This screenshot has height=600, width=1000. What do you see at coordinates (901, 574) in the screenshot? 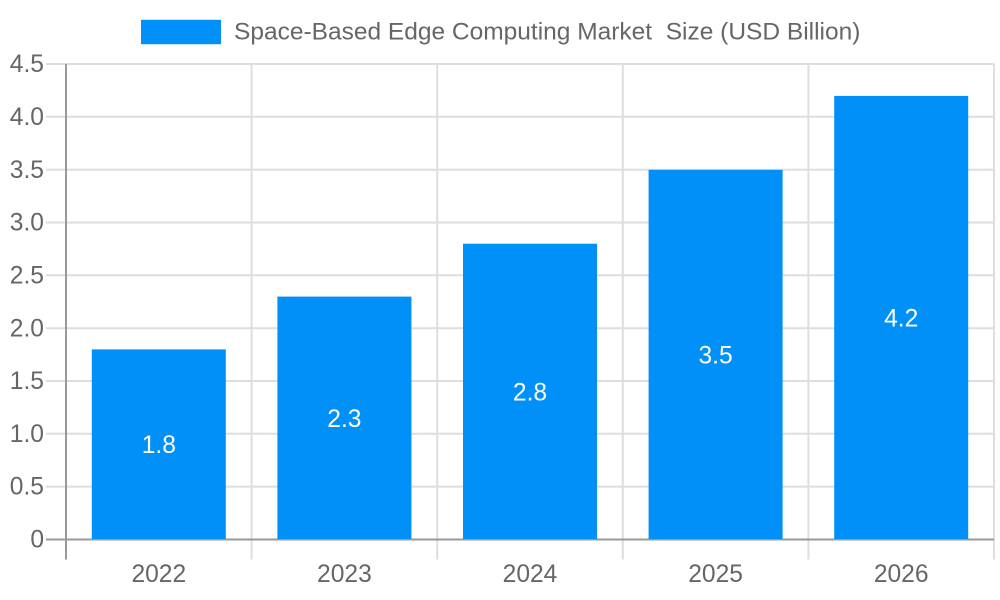
I see `svg-text: 2026` at bounding box center [901, 574].